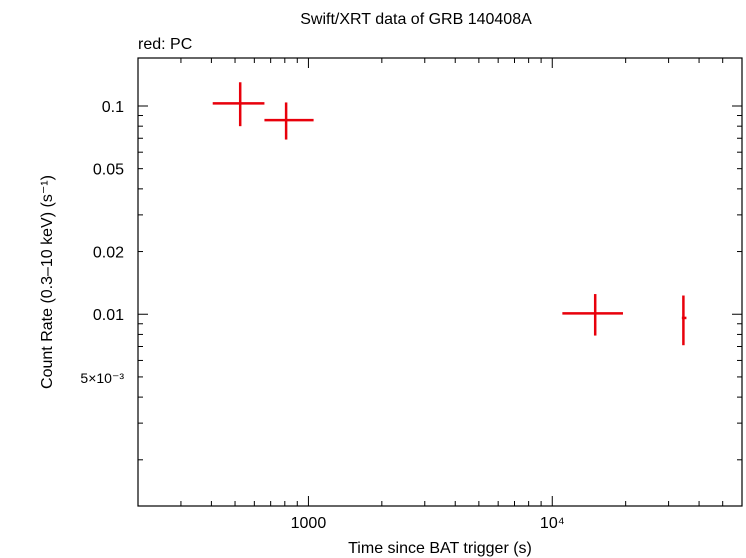 The height and width of the screenshot is (558, 746). I want to click on x-tick-label: 1000, so click(309, 523).